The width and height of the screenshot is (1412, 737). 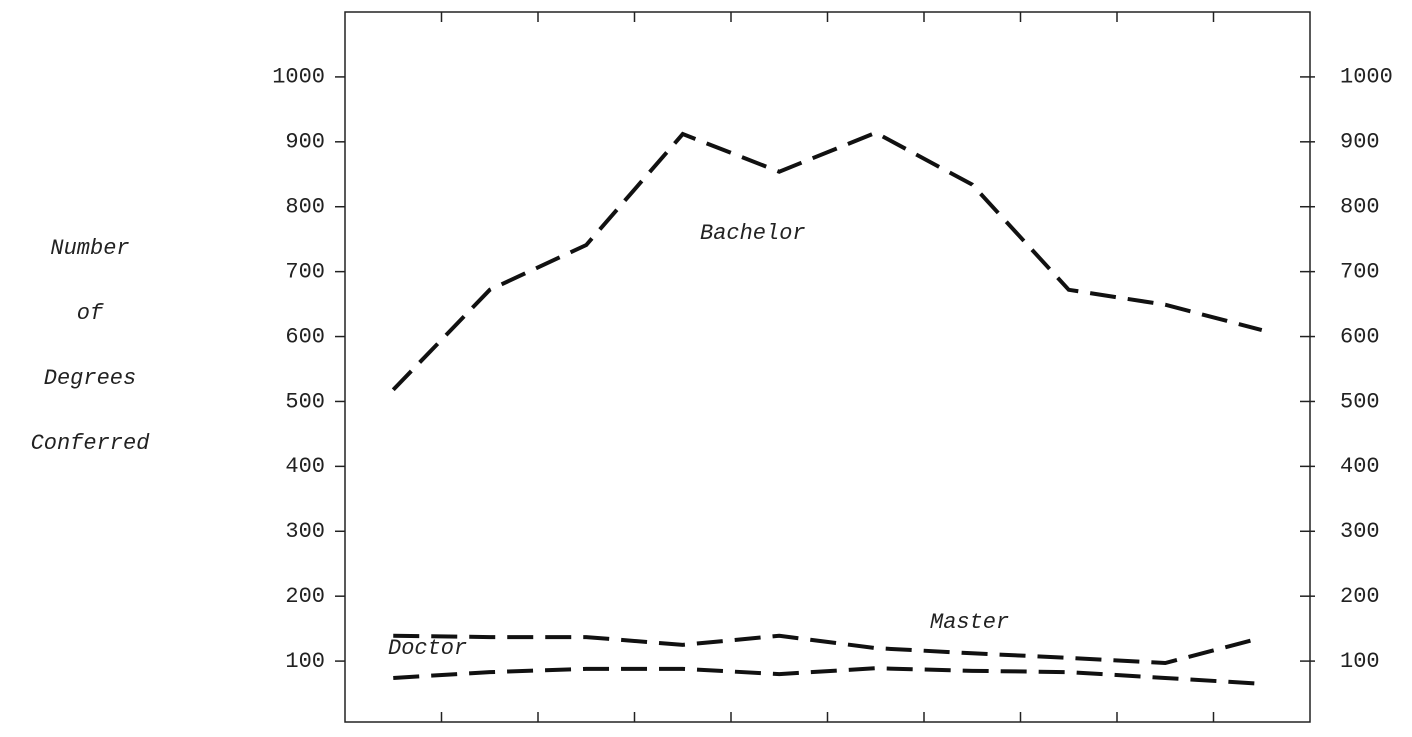 What do you see at coordinates (305, 531) in the screenshot?
I see `y-tick-label: 300` at bounding box center [305, 531].